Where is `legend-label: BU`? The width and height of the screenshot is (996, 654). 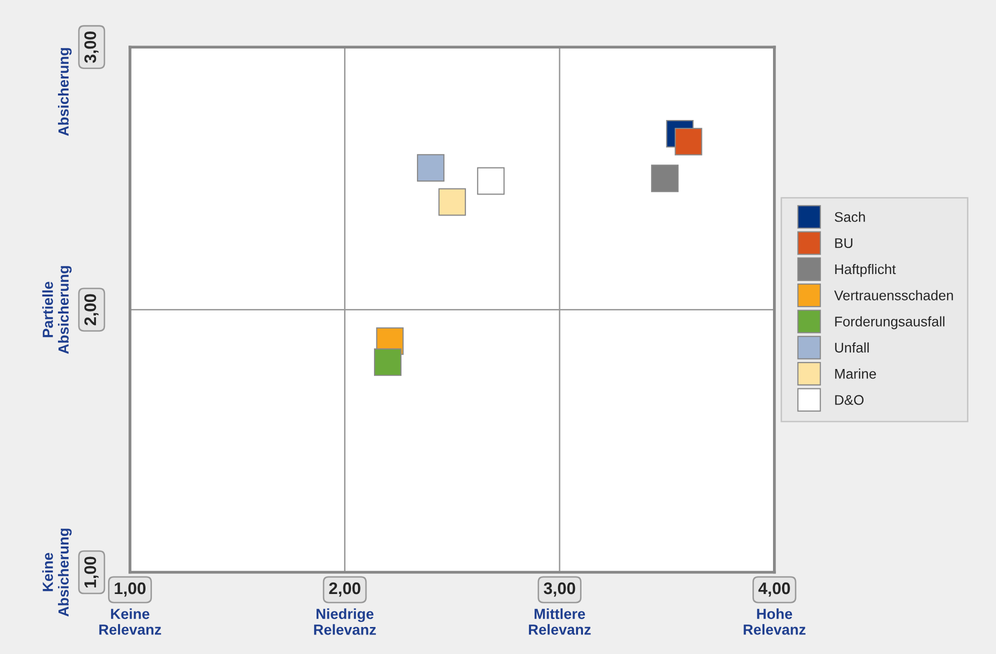
legend-label: BU is located at coordinates (843, 243).